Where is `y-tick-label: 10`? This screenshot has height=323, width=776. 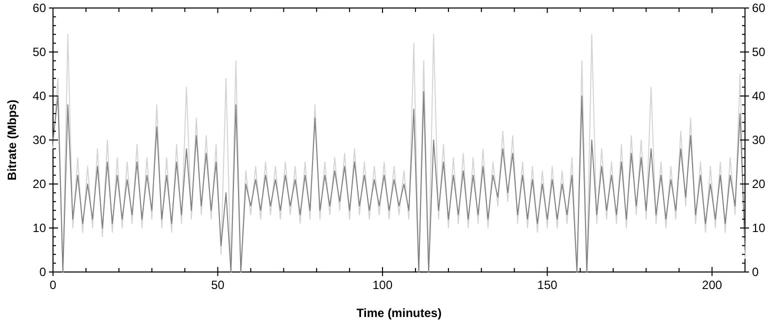
y-tick-label: 10 is located at coordinates (39, 228).